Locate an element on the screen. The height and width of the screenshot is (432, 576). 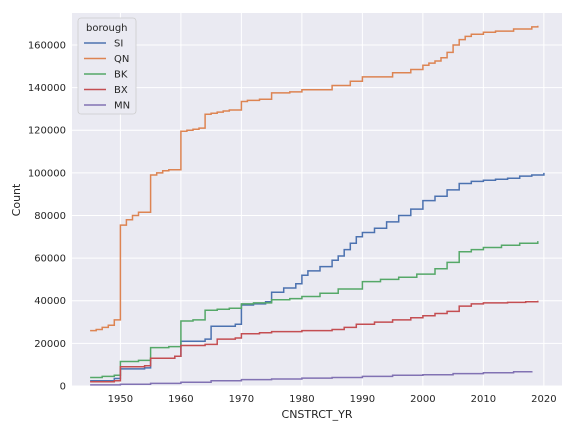
x-tick-label: 2000 is located at coordinates (422, 399).